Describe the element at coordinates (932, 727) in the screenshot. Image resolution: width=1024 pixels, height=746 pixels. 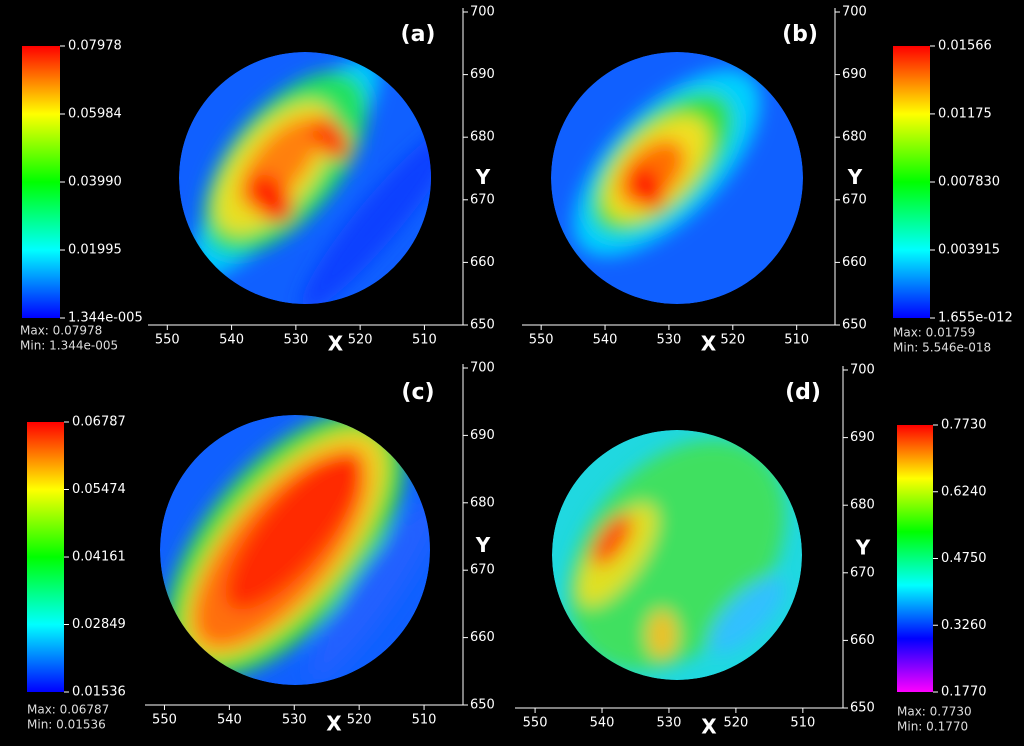
I see `min-label: Min: 0.1770` at that location.